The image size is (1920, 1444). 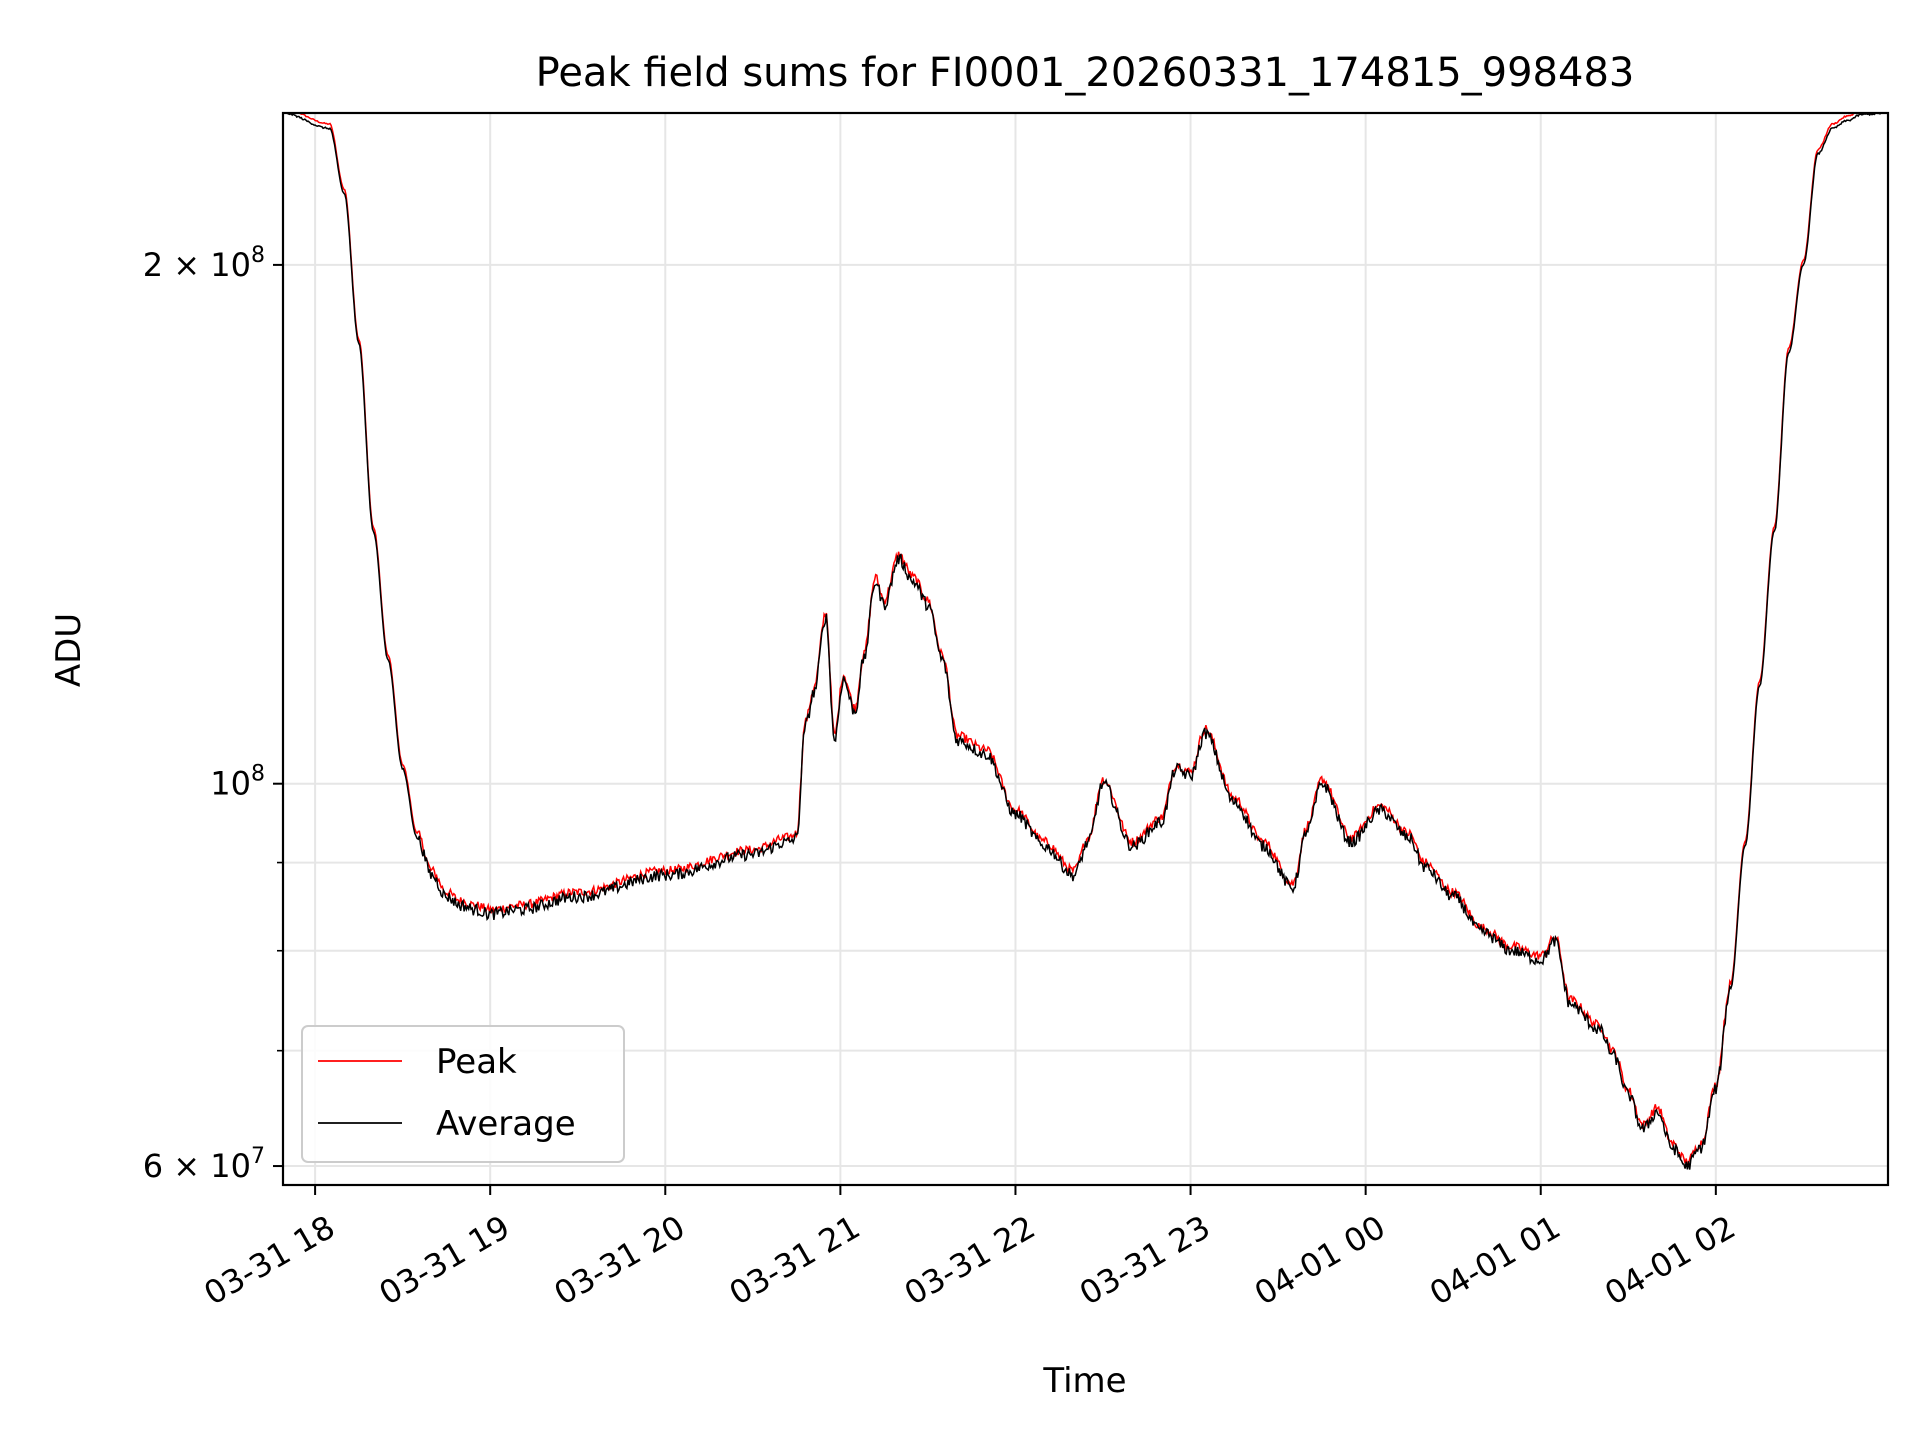 What do you see at coordinates (620, 1260) in the screenshot?
I see `x-tick-label: 03-31 20` at bounding box center [620, 1260].